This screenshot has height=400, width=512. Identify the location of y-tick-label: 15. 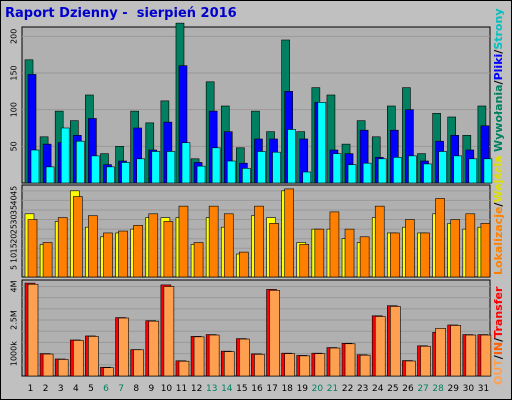
(14, 248).